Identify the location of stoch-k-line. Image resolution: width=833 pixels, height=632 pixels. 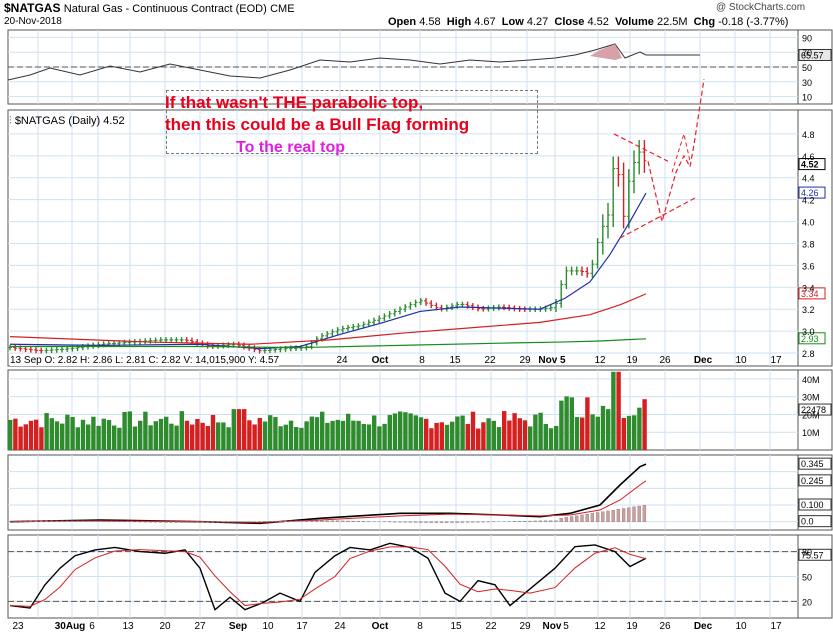
(328, 576).